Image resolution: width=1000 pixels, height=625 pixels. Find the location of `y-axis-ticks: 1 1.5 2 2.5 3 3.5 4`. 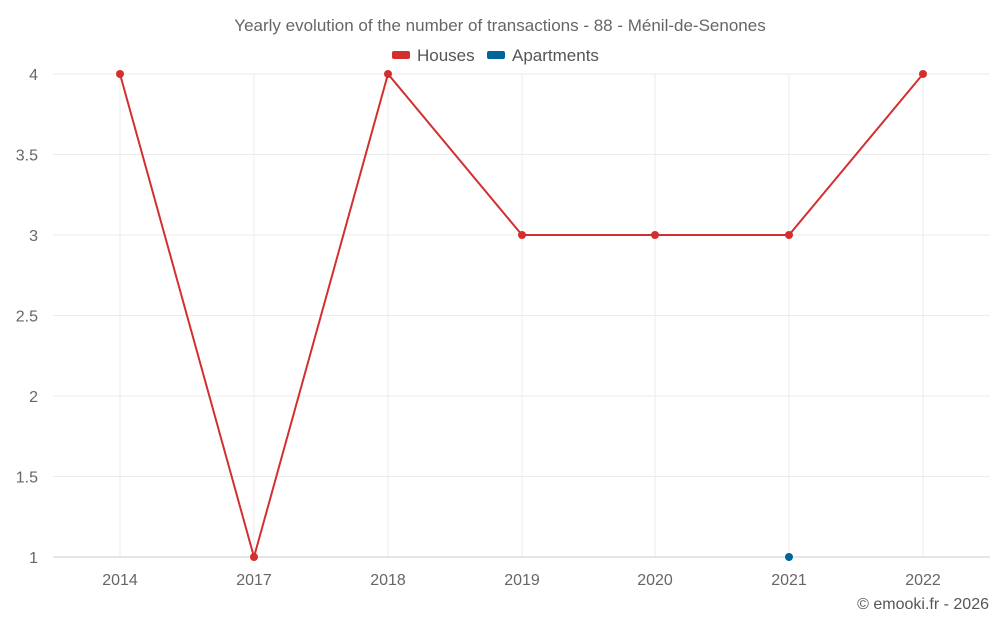

y-axis-ticks: 1 1.5 2 2.5 3 3.5 4 is located at coordinates (27, 317).